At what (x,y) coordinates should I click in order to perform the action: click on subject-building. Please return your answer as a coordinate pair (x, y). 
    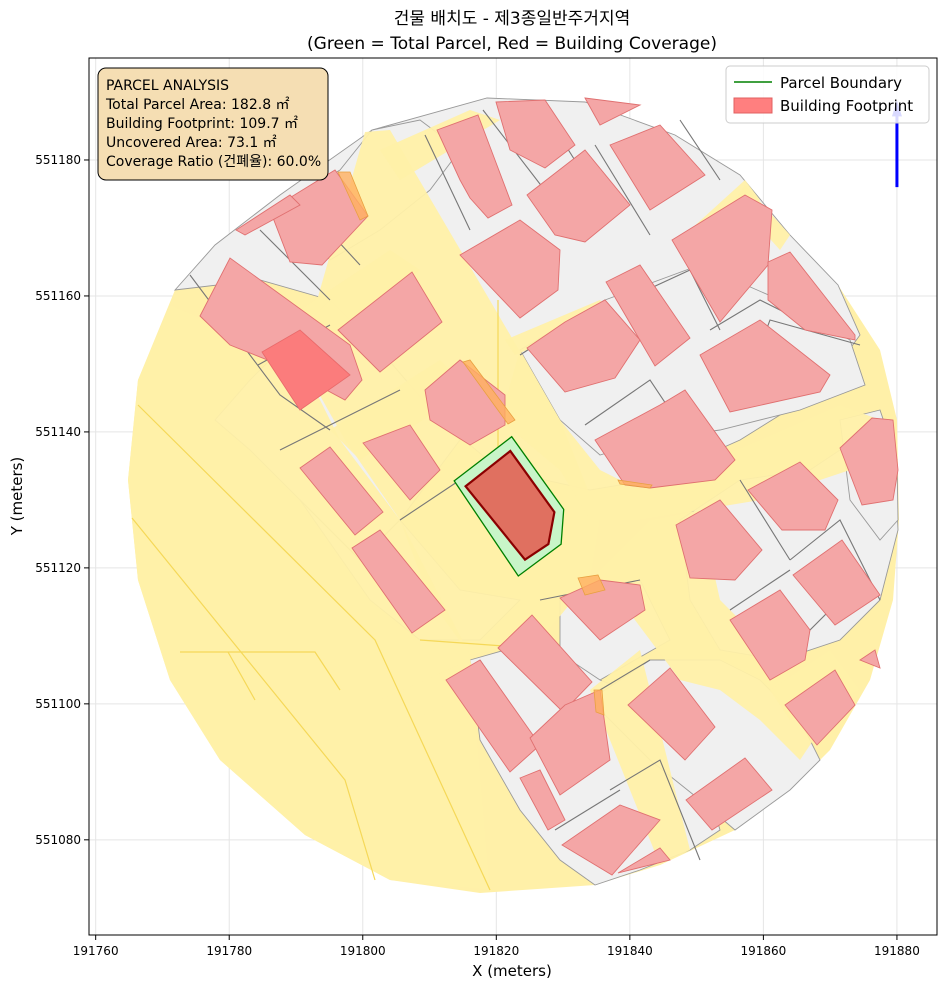
    Looking at the image, I should click on (510, 505).